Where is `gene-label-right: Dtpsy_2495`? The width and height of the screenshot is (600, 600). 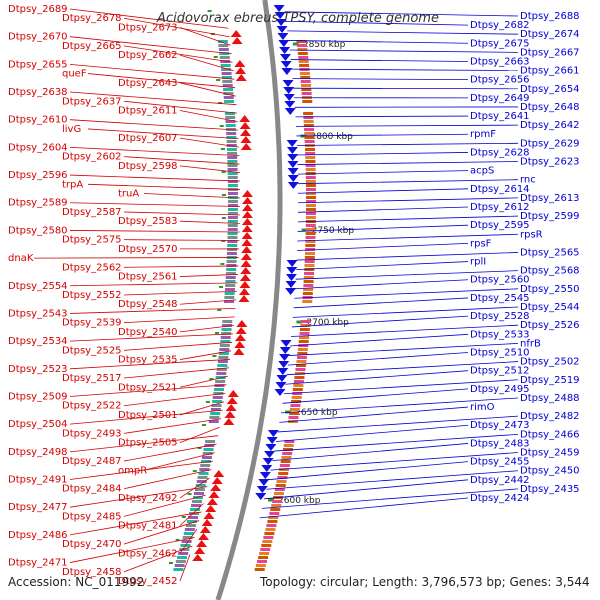 gene-label-right: Dtpsy_2495 is located at coordinates (500, 389).